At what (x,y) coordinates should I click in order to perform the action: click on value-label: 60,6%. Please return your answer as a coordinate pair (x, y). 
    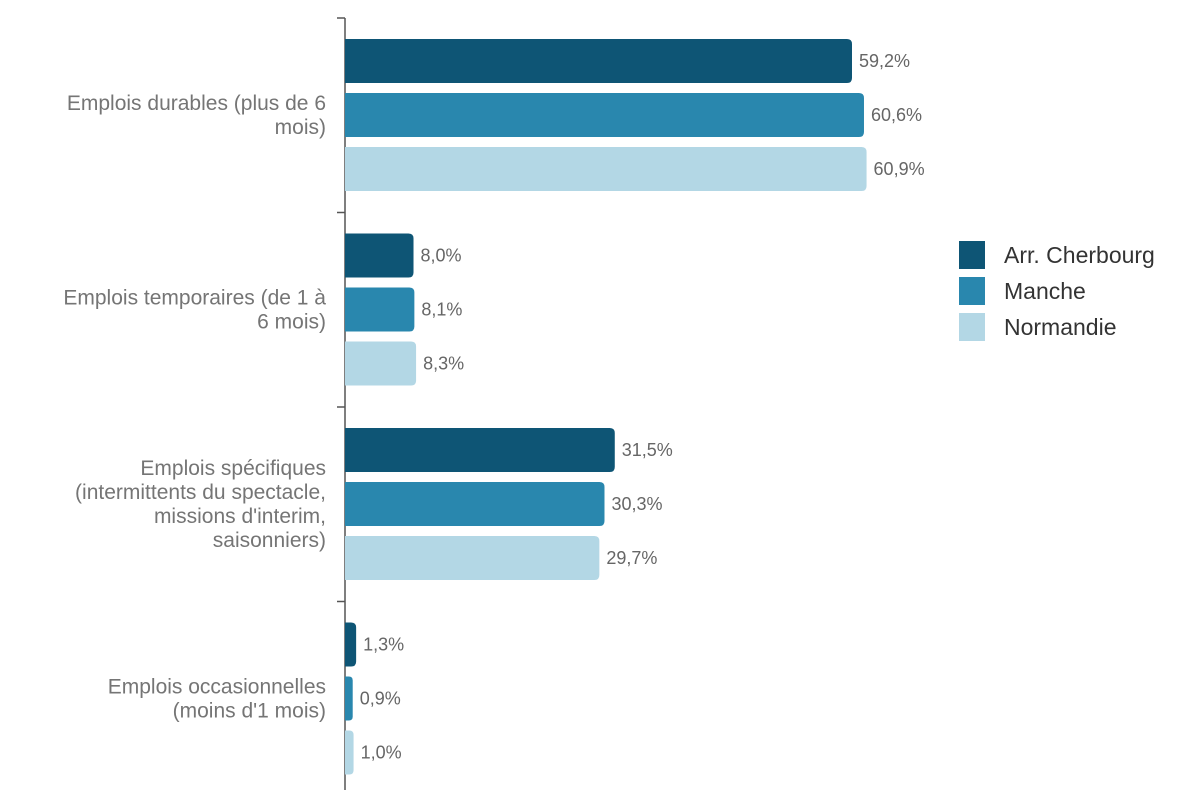
    Looking at the image, I should click on (896, 115).